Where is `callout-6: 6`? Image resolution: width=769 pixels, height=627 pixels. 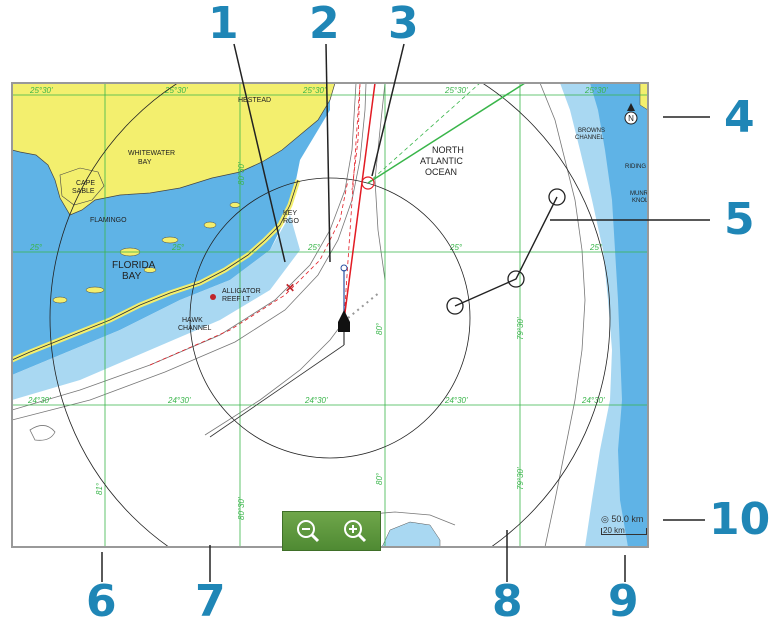
callout-6: 6 is located at coordinates (101, 601).